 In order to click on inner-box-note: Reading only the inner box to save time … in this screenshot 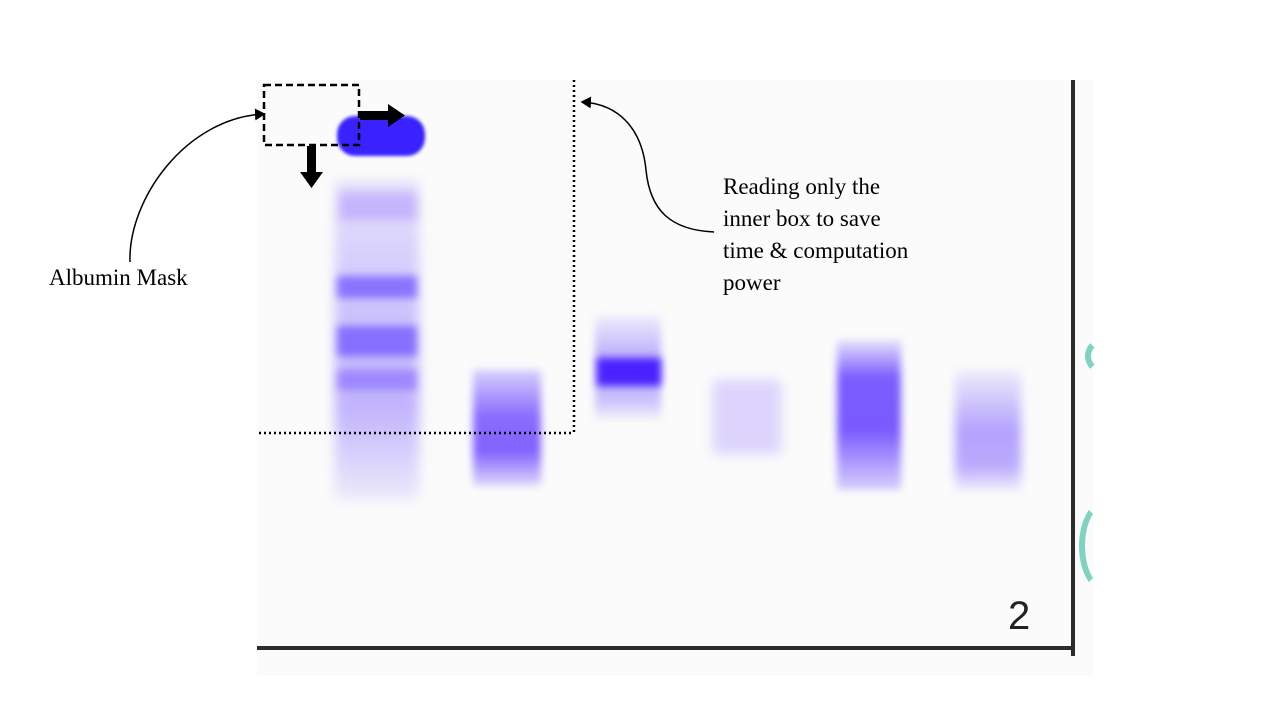, I will do `click(815, 235)`.